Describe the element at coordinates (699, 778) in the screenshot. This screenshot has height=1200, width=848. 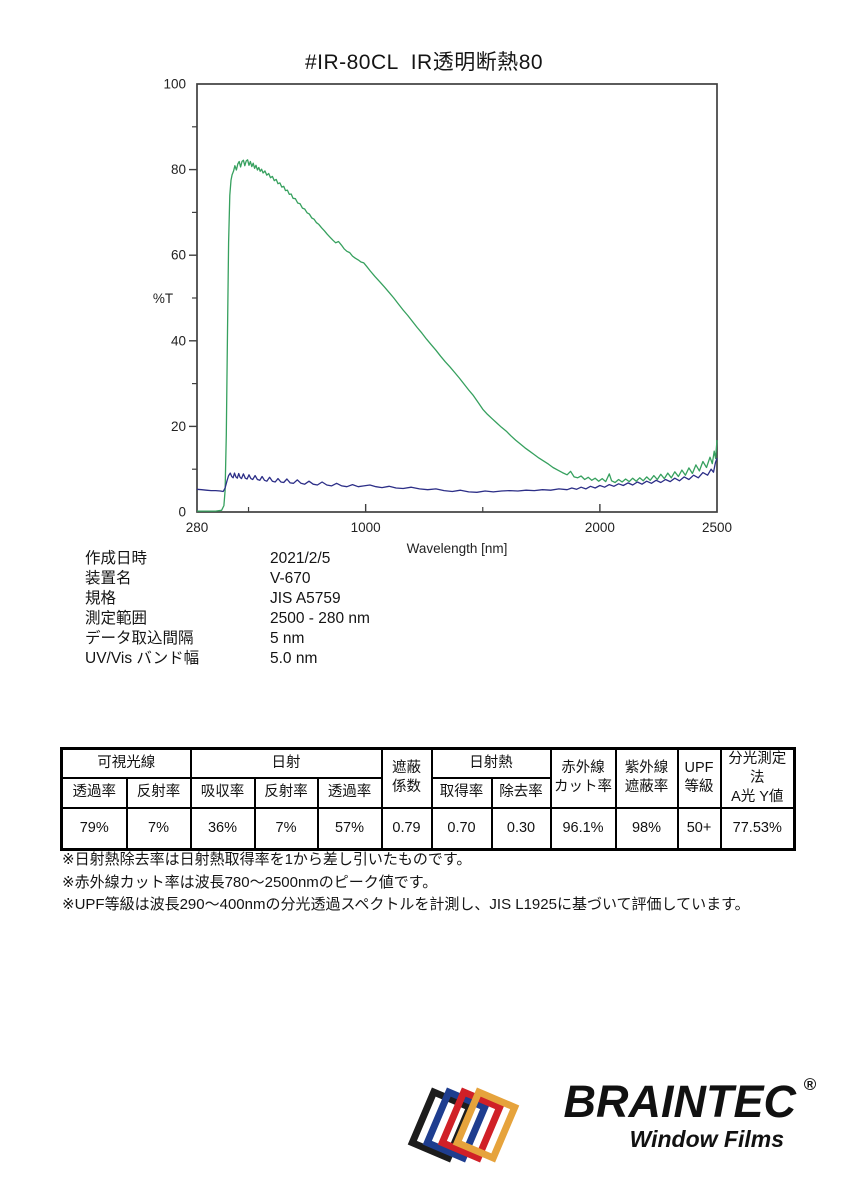
I see `table-group-header: UPF 等級` at that location.